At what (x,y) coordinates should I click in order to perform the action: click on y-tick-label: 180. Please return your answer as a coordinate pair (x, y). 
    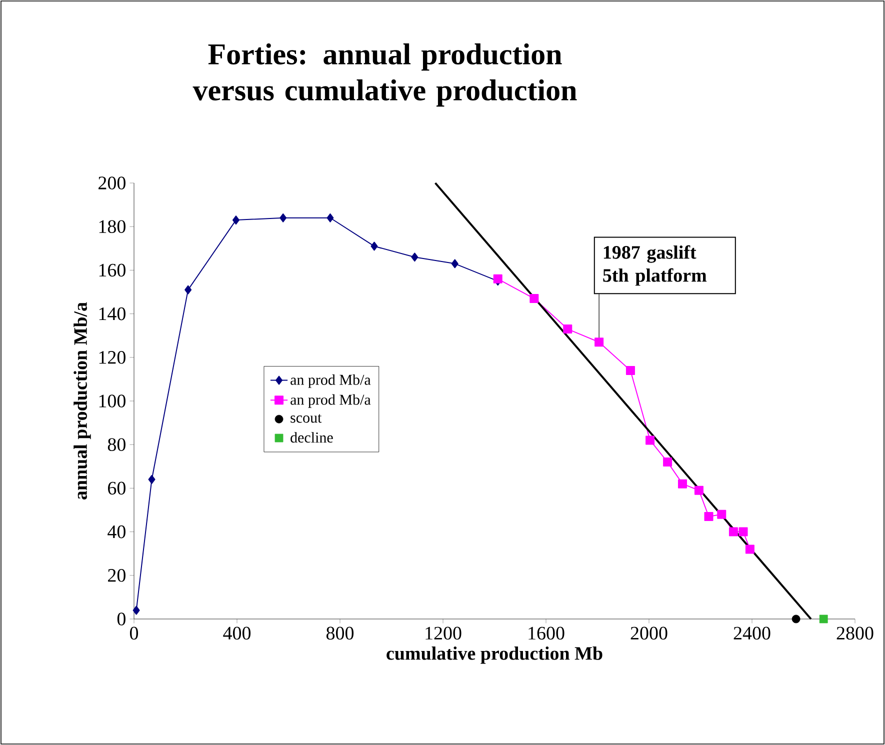
    Looking at the image, I should click on (112, 227).